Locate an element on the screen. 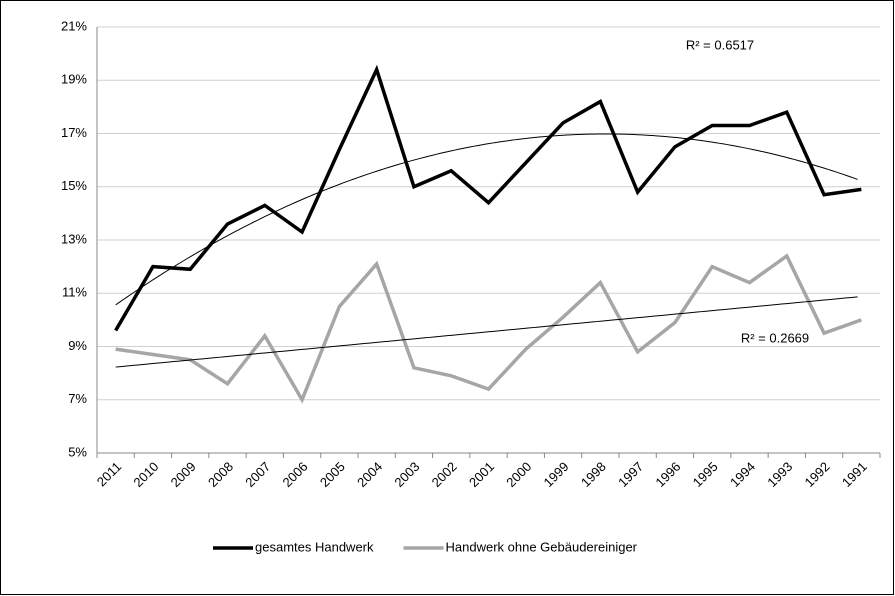 The height and width of the screenshot is (596, 895). annotation: R² = 0.2669 is located at coordinates (775, 337).